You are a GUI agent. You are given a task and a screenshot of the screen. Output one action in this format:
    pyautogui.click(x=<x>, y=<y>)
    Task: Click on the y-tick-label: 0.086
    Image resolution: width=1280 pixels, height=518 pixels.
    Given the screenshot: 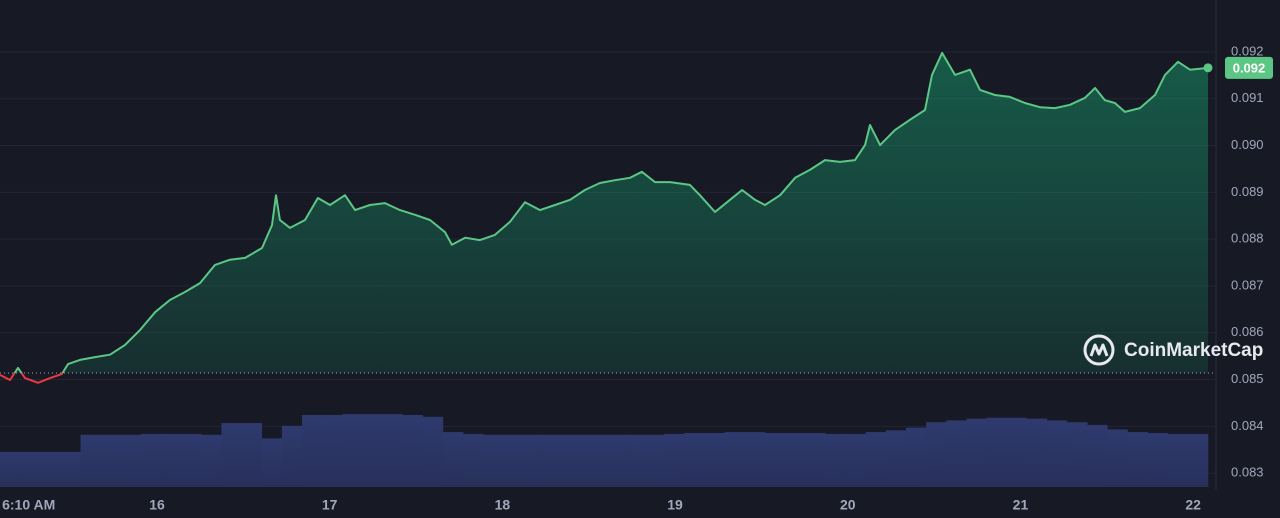 What is the action you would take?
    pyautogui.click(x=1247, y=331)
    